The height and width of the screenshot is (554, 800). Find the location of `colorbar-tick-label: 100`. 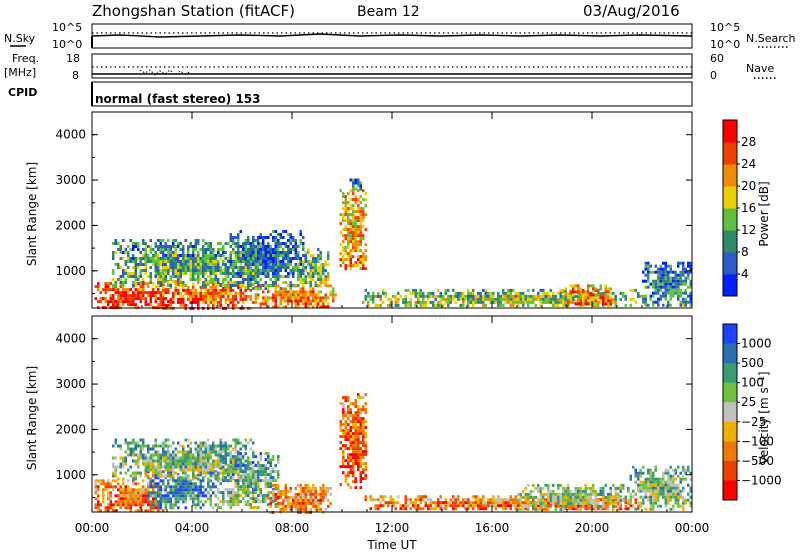

colorbar-tick-label: 100 is located at coordinates (752, 383).